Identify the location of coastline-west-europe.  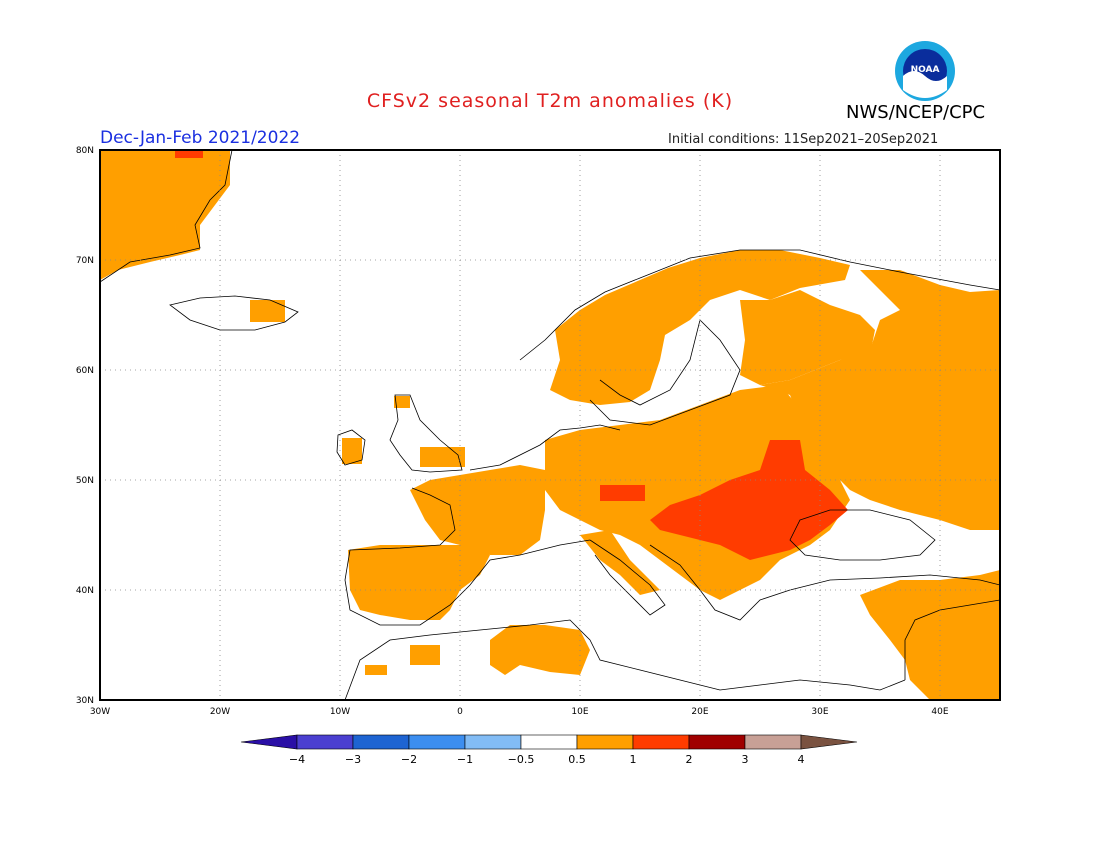
(545, 447).